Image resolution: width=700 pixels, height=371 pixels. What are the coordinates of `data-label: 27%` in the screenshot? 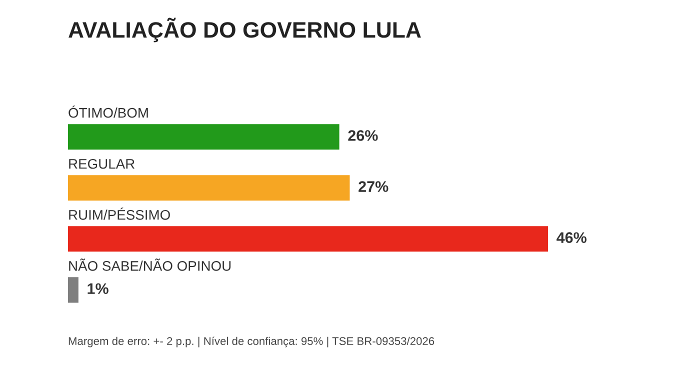 It's located at (373, 186).